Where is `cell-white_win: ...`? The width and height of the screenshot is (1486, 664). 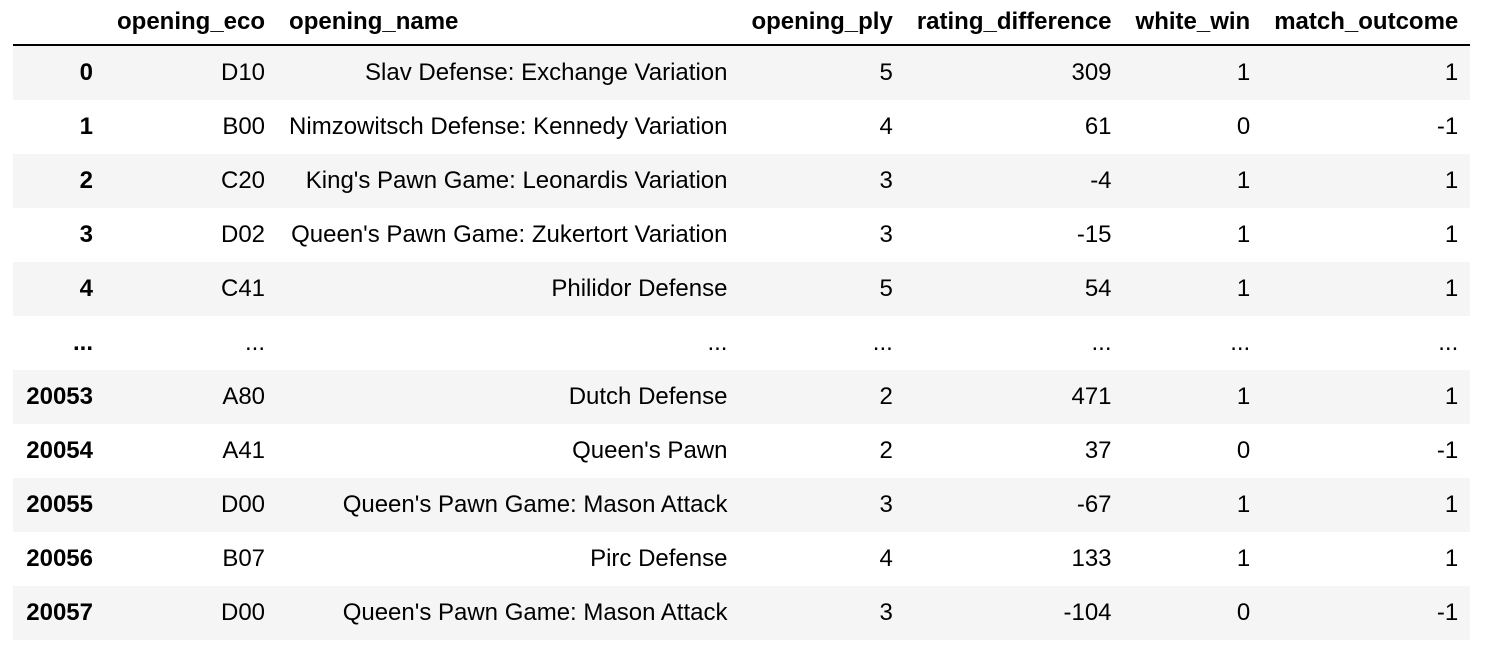
cell-white_win: ... is located at coordinates (1240, 342).